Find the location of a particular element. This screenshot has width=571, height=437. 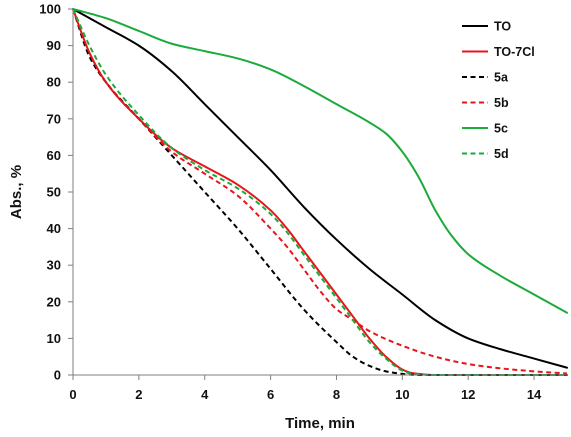

x-tick-label: 10 is located at coordinates (402, 394).